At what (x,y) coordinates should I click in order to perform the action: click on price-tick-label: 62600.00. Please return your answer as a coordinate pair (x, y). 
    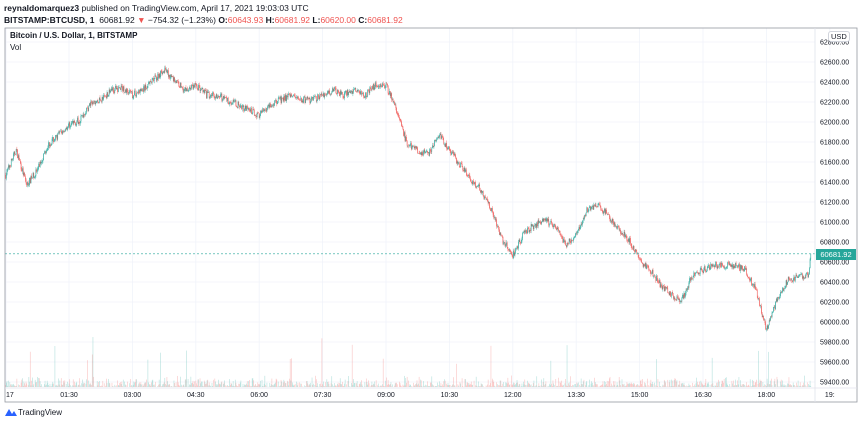
    Looking at the image, I should click on (834, 63).